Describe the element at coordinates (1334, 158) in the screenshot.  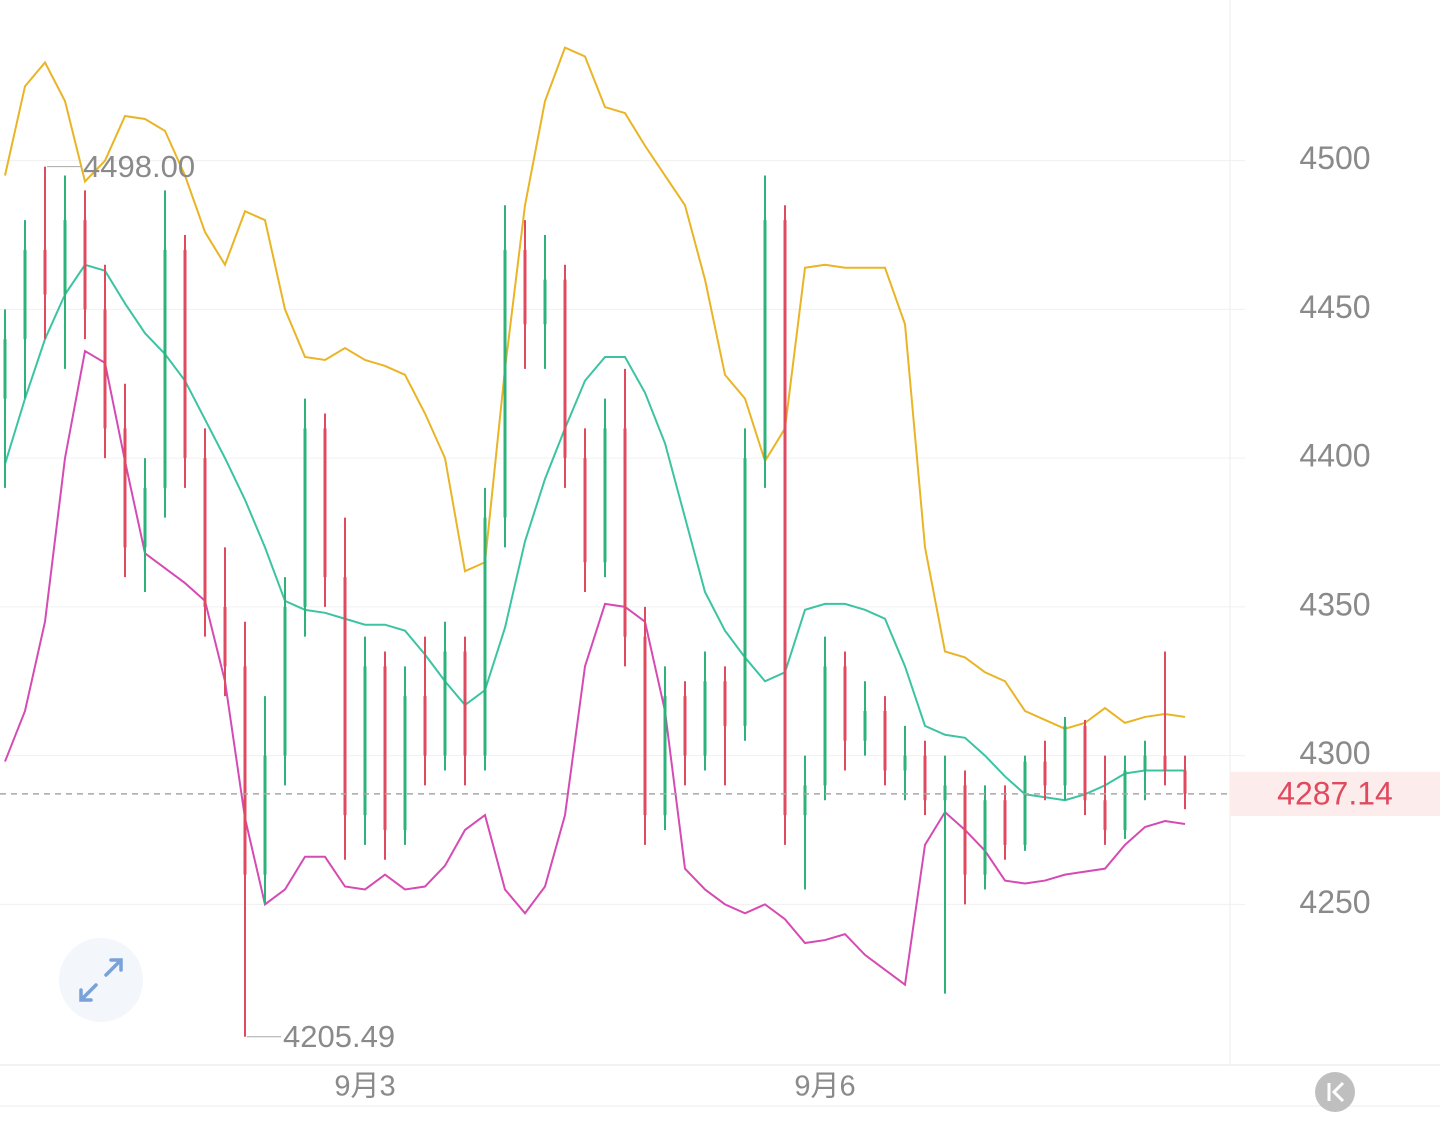
I see `y-tick-label: 4500` at that location.